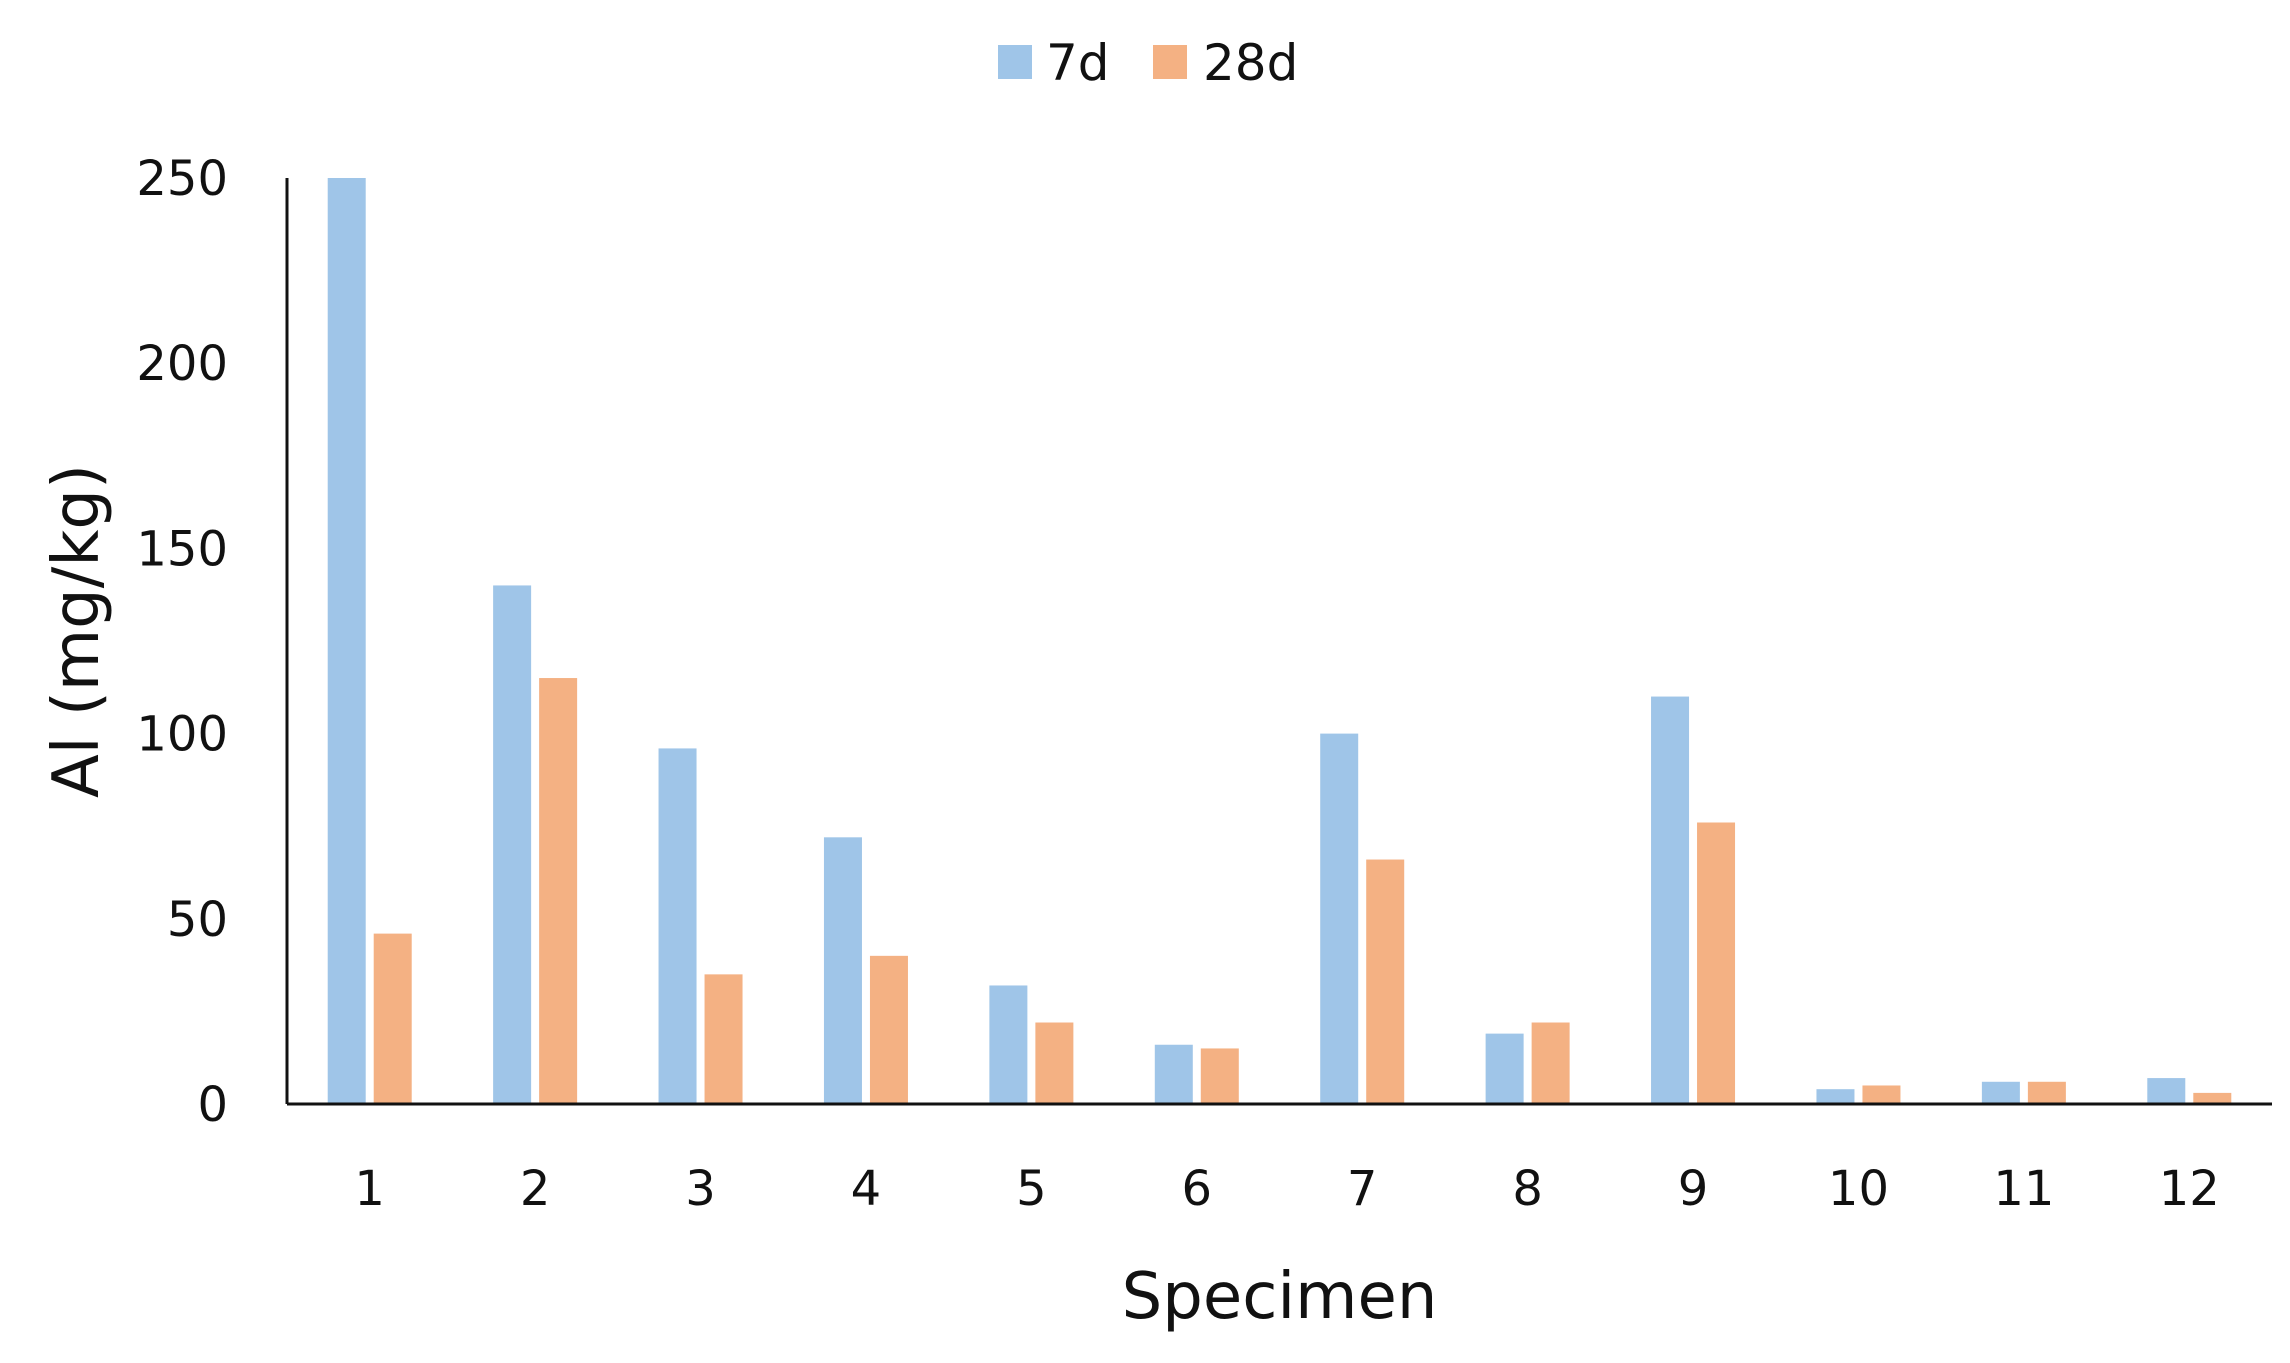 The width and height of the screenshot is (2290, 1363). Describe the element at coordinates (2189, 1189) in the screenshot. I see `x-tick-label: 12` at that location.